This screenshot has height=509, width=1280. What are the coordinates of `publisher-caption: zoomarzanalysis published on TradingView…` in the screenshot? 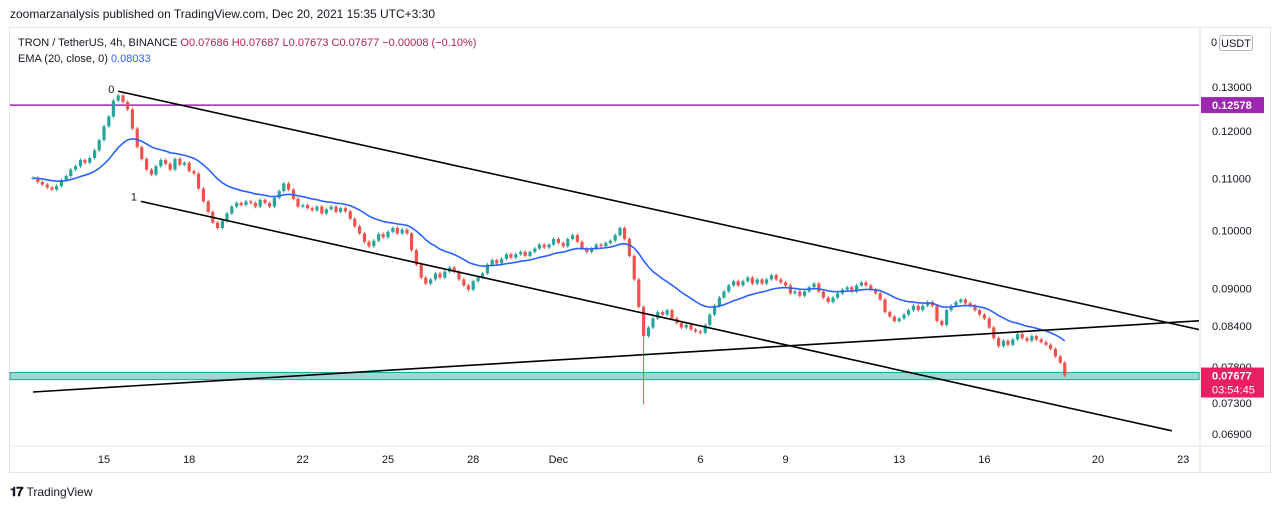 It's located at (223, 14).